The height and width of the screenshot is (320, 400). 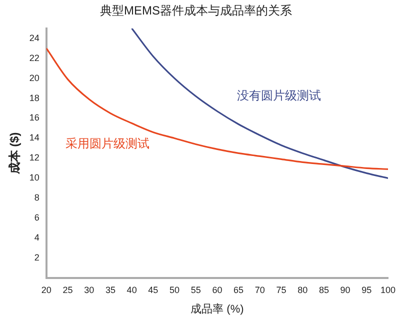 What do you see at coordinates (281, 289) in the screenshot?
I see `x-tick-label: 75` at bounding box center [281, 289].